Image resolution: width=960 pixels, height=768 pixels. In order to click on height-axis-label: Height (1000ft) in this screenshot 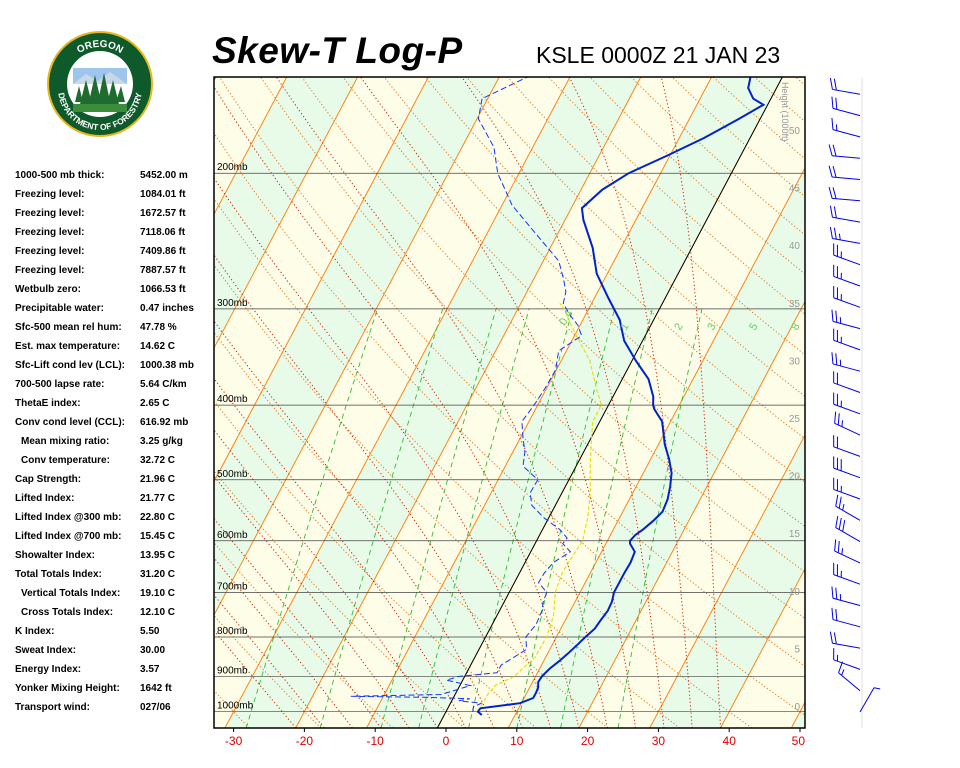, I will do `click(785, 112)`.